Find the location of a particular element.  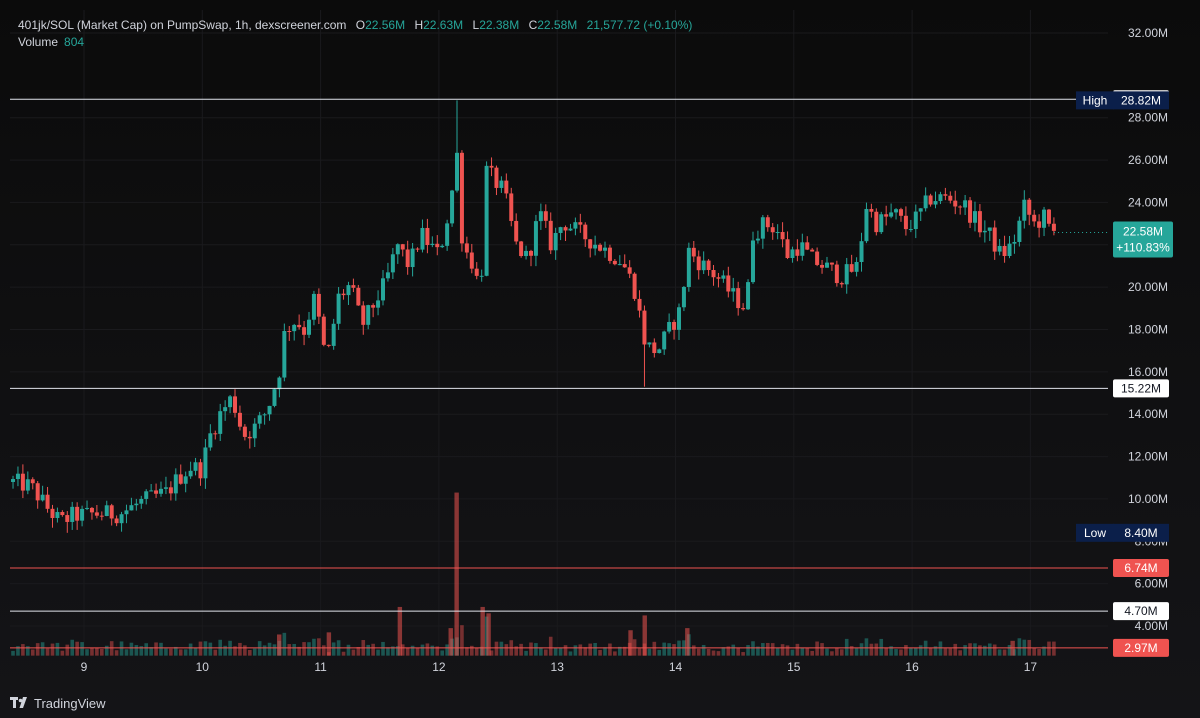

tradingview-footer: TradingView is located at coordinates (605, 703).